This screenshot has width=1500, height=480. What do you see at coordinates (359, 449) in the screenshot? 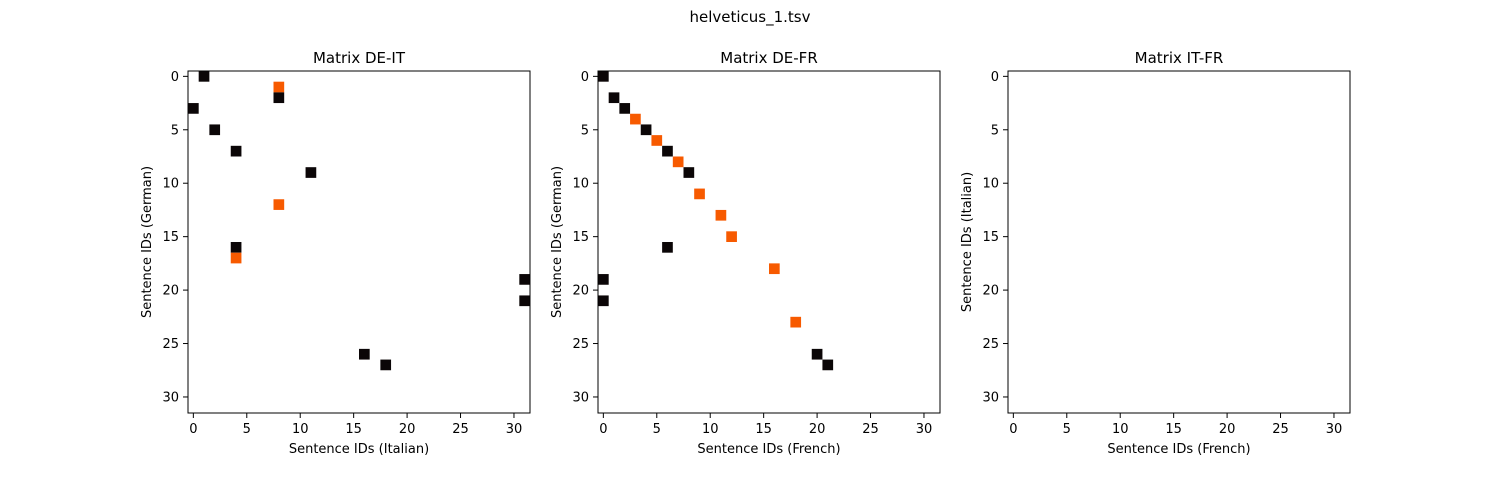
I see `x-axis-label: Sentence IDs (Italian)` at bounding box center [359, 449].